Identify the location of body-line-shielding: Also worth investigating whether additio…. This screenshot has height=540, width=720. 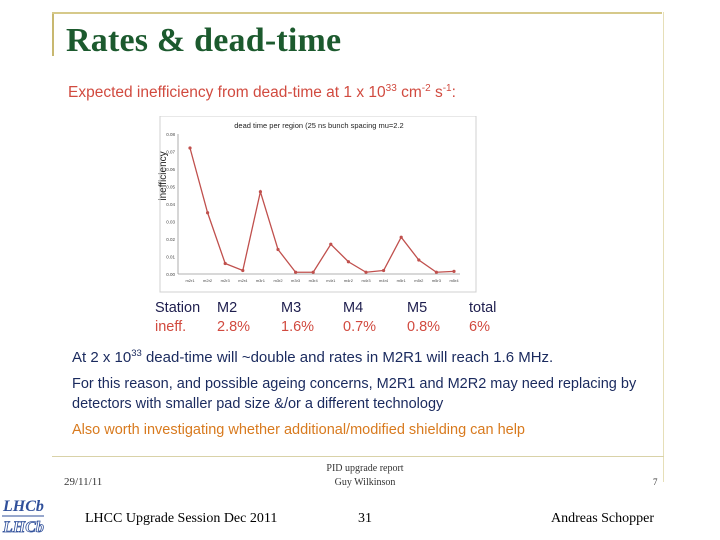
(298, 430).